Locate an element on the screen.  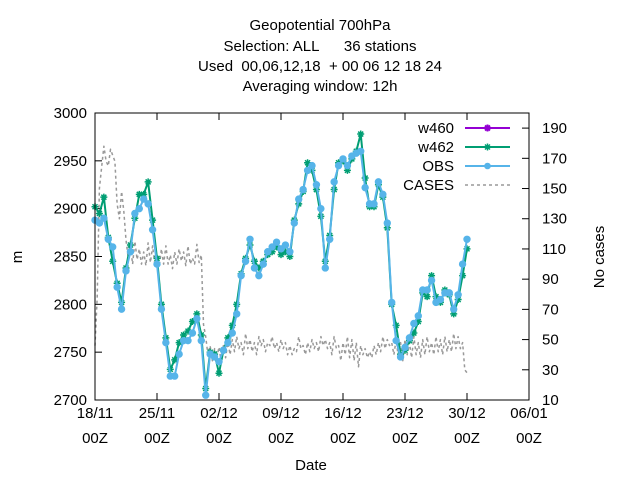
y-tick-label: 2750 is located at coordinates (70, 352).